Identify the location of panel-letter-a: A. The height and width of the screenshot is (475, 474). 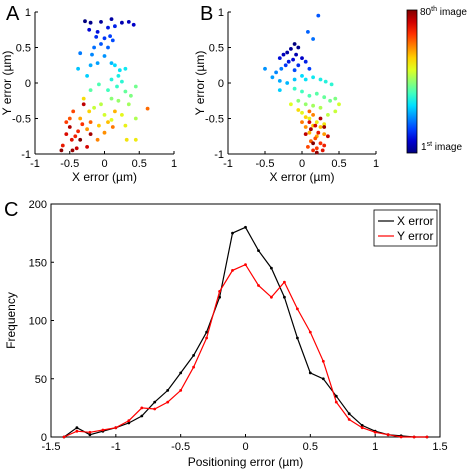
(13, 14).